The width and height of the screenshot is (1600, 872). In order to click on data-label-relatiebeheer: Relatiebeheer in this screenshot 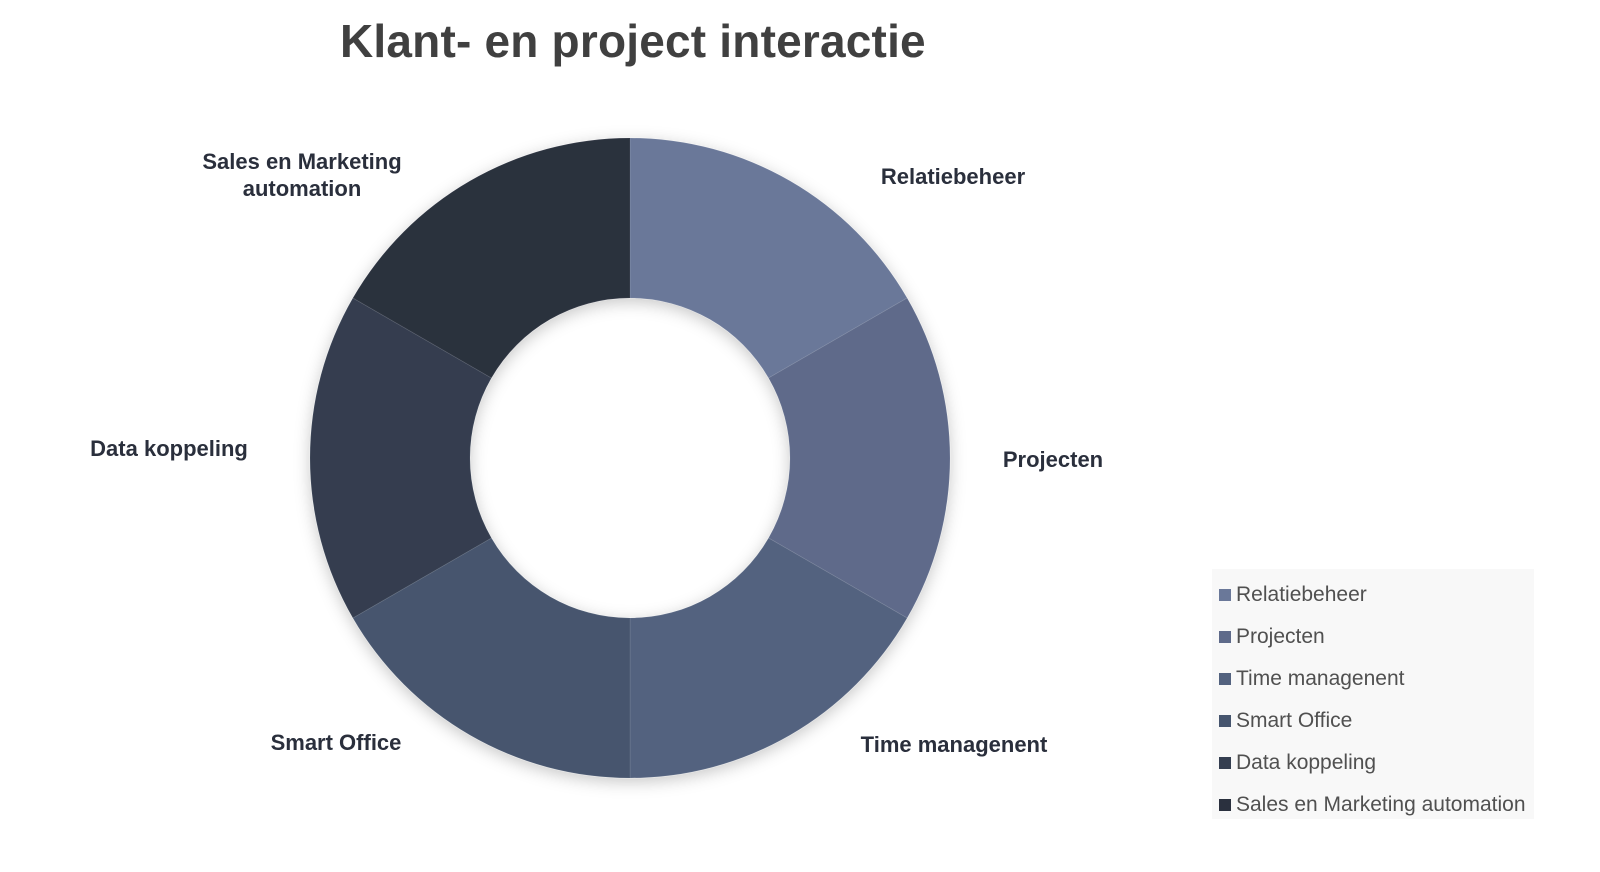, I will do `click(953, 176)`.